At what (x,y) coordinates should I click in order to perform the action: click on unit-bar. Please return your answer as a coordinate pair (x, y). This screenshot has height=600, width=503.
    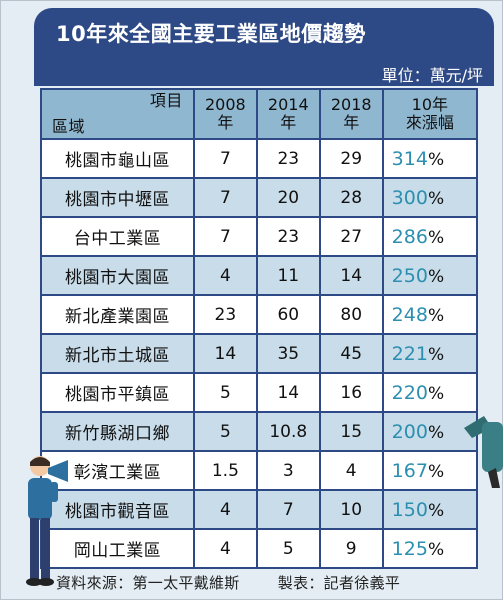
    Looking at the image, I should click on (264, 71).